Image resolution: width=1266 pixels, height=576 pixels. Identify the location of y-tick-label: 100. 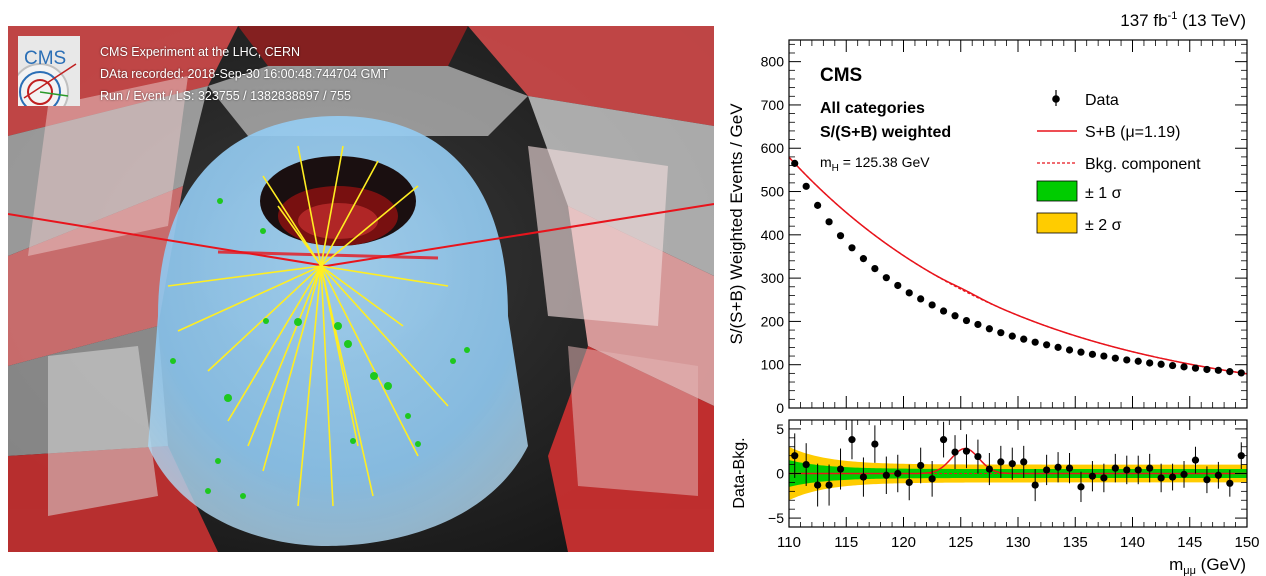
(773, 365).